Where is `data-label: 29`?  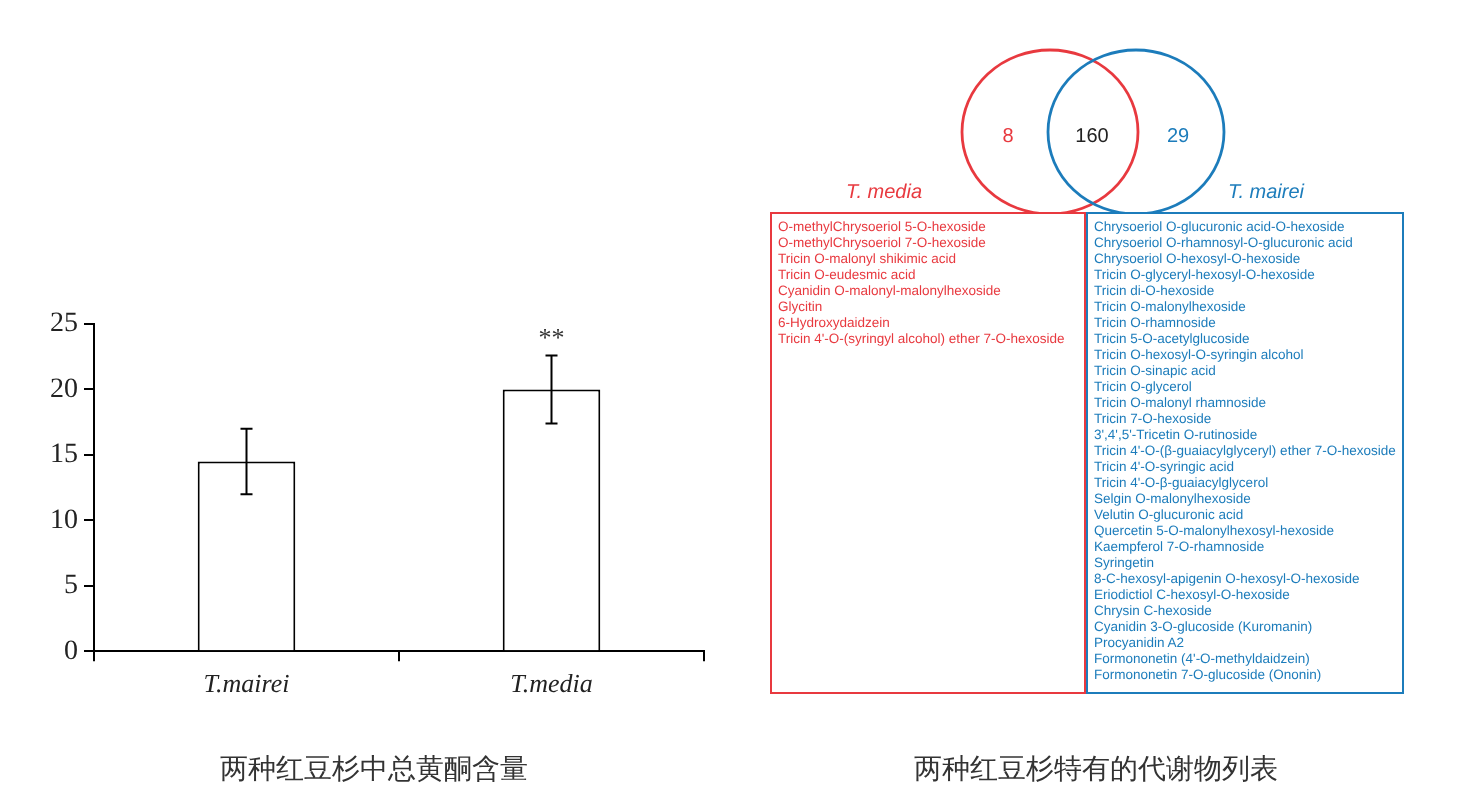
data-label: 29 is located at coordinates (1178, 136).